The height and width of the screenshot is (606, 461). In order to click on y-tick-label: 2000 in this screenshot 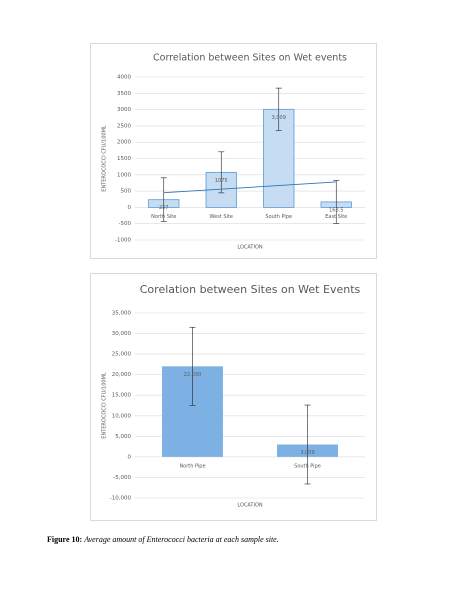, I will do `click(124, 143)`.